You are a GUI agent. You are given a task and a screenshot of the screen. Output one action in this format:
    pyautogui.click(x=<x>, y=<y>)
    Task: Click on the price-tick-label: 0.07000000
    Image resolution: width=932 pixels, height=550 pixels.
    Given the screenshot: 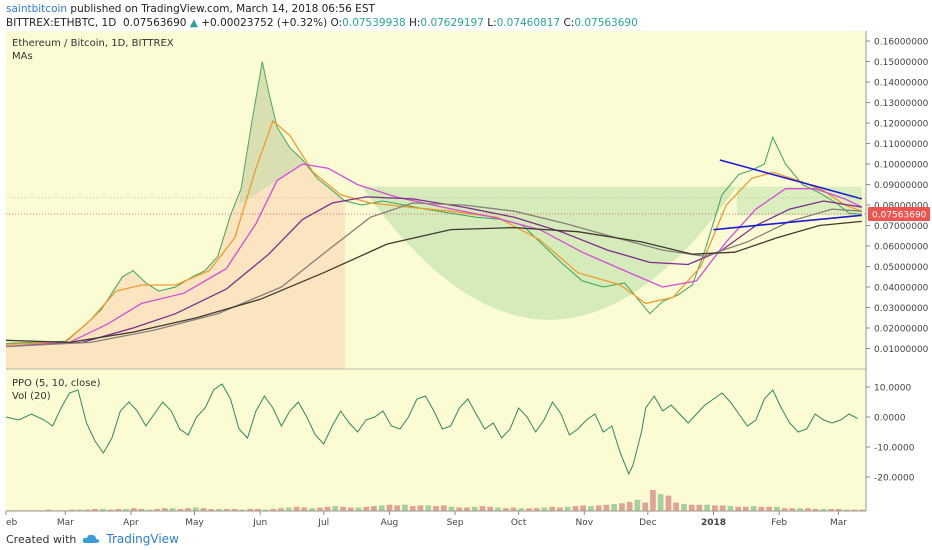 What is the action you would take?
    pyautogui.click(x=901, y=227)
    